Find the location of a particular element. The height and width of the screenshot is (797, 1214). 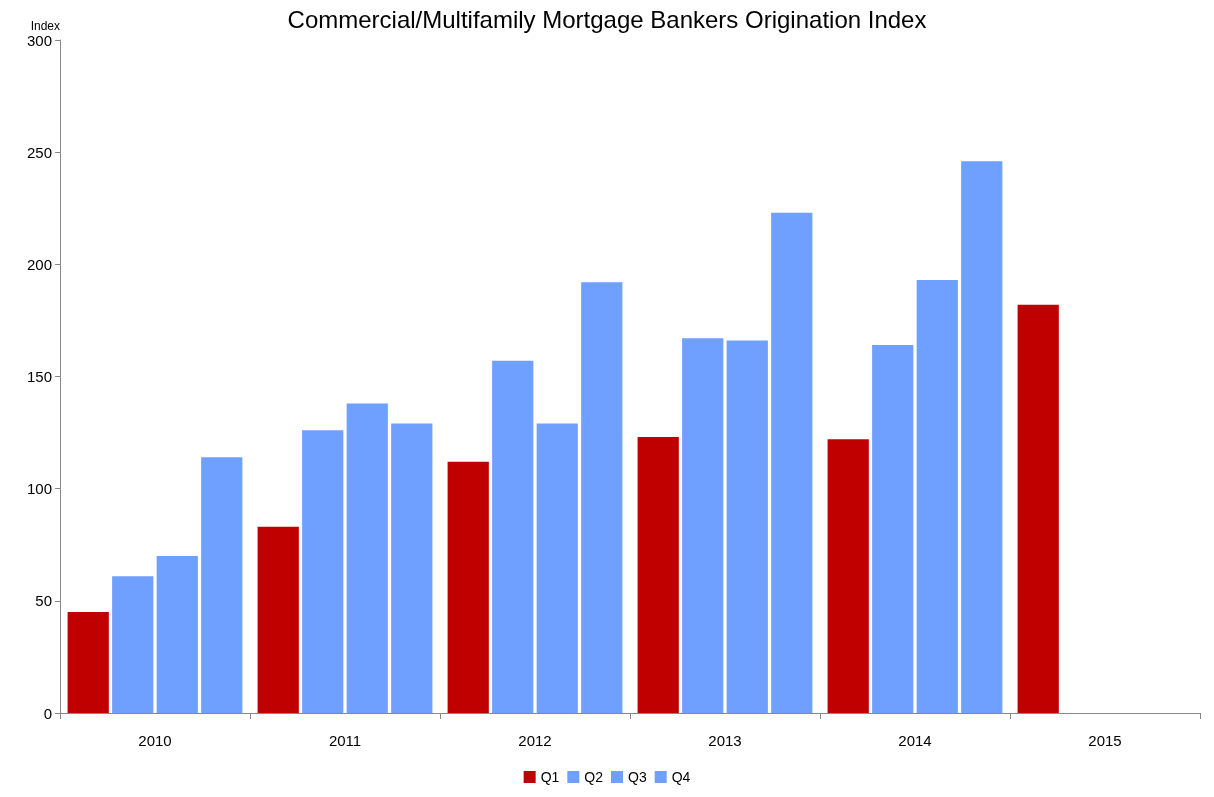

y-axis-title: Index is located at coordinates (45, 26).